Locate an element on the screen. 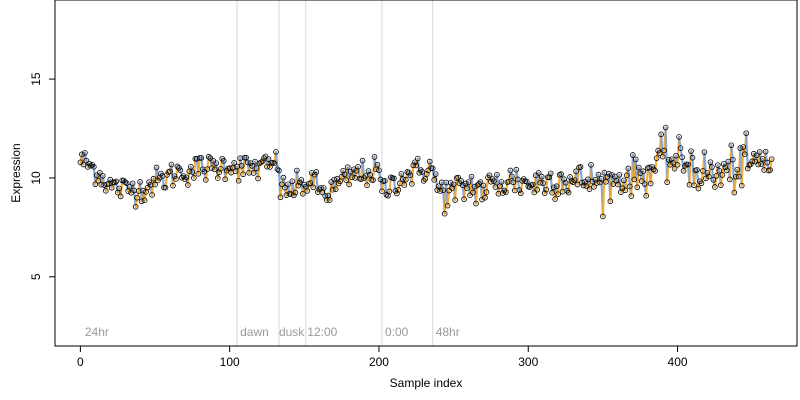 This screenshot has width=800, height=400. x-axis-label: Sample index is located at coordinates (426, 383).